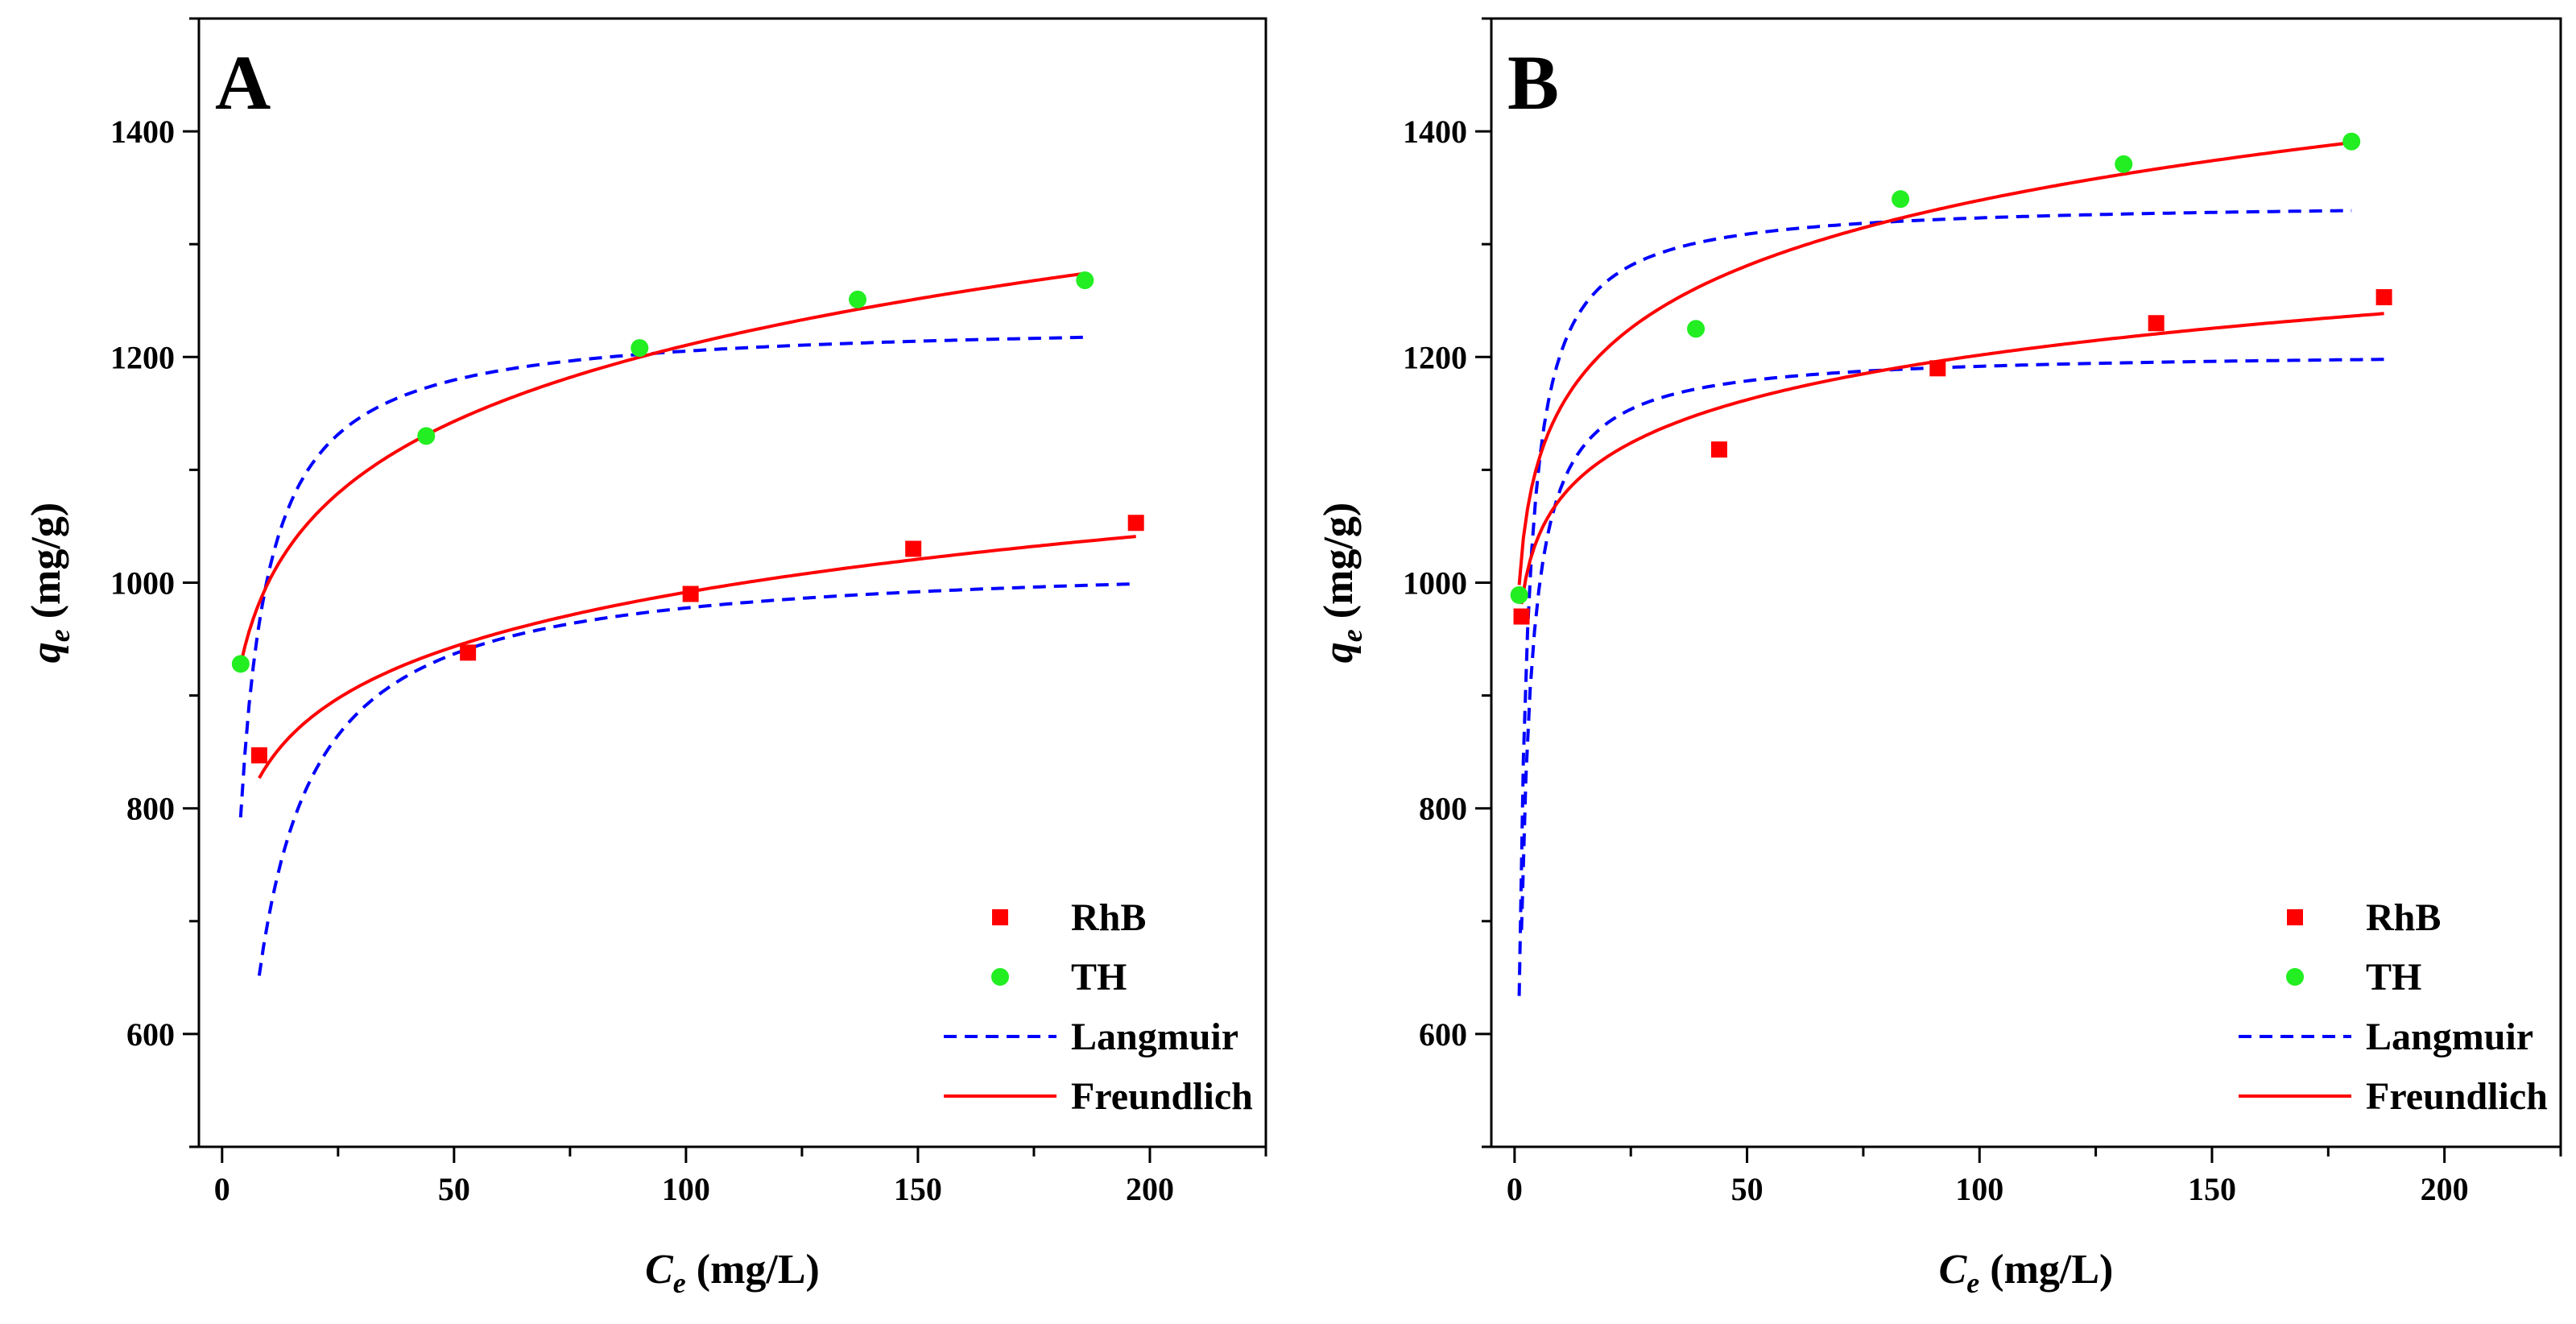 This screenshot has height=1324, width=2576. What do you see at coordinates (1533, 82) in the screenshot?
I see `panel-label: B` at bounding box center [1533, 82].